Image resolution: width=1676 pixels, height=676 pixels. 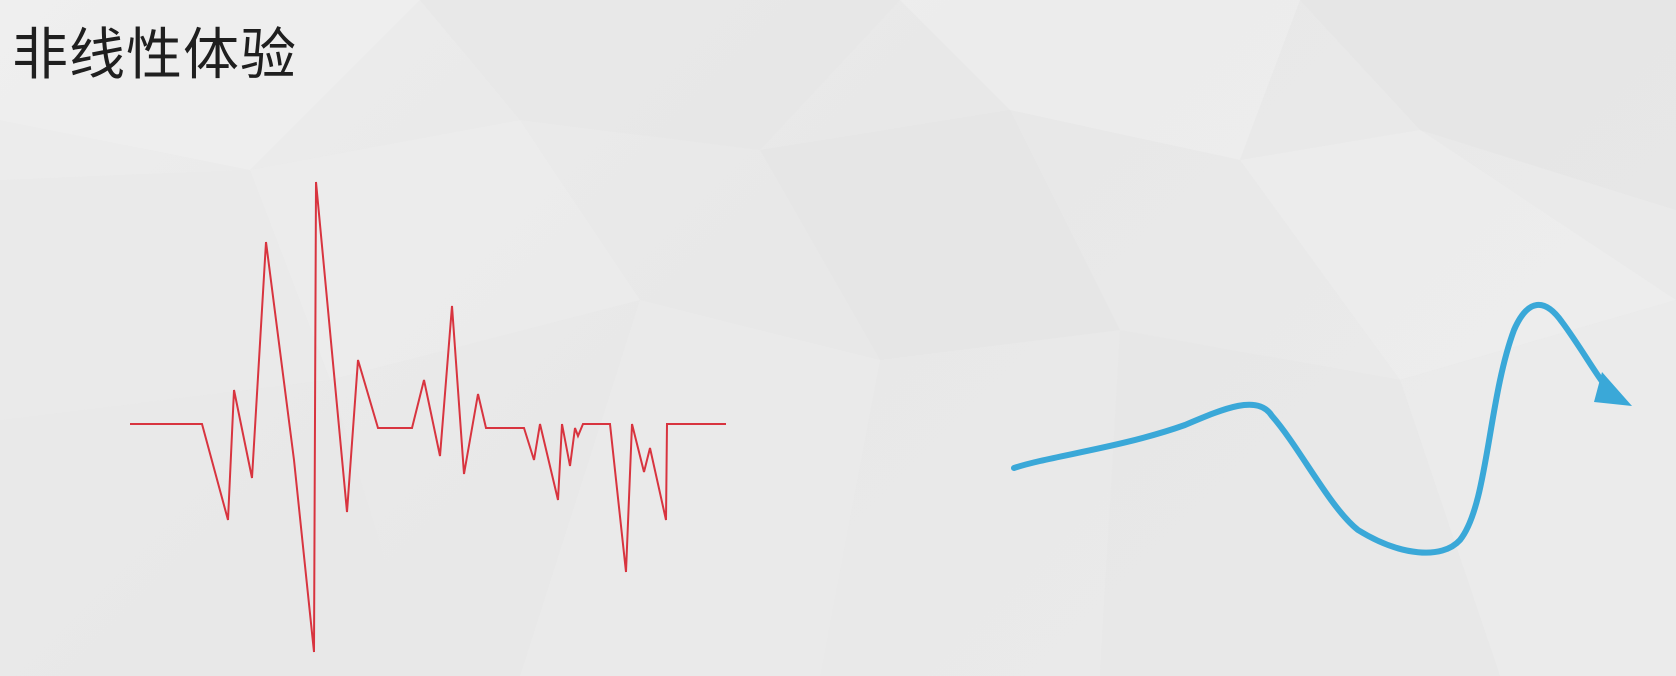 I want to click on wavy-curve-line, so click(x=1312, y=429).